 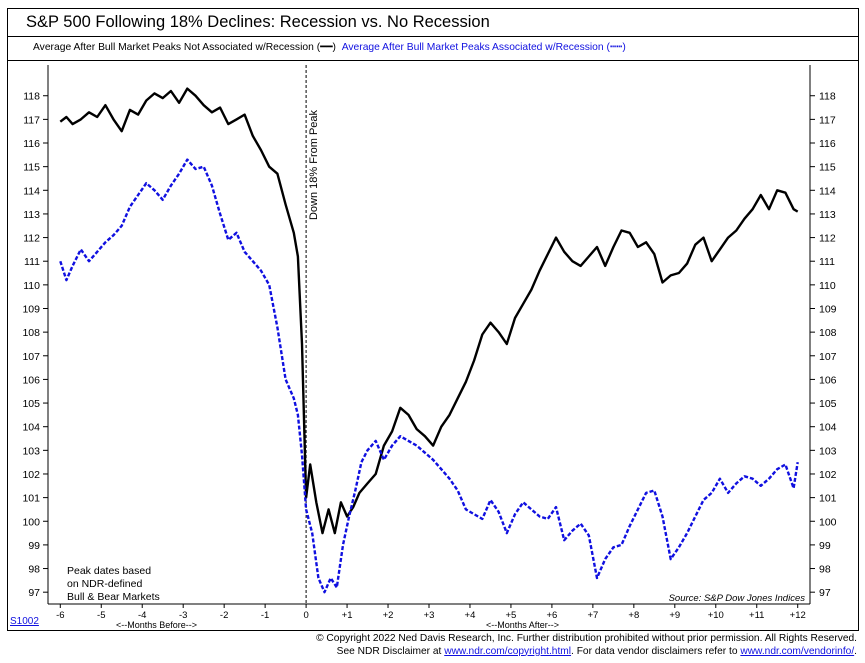 I want to click on y-tick-label-right: 110, so click(x=827, y=286).